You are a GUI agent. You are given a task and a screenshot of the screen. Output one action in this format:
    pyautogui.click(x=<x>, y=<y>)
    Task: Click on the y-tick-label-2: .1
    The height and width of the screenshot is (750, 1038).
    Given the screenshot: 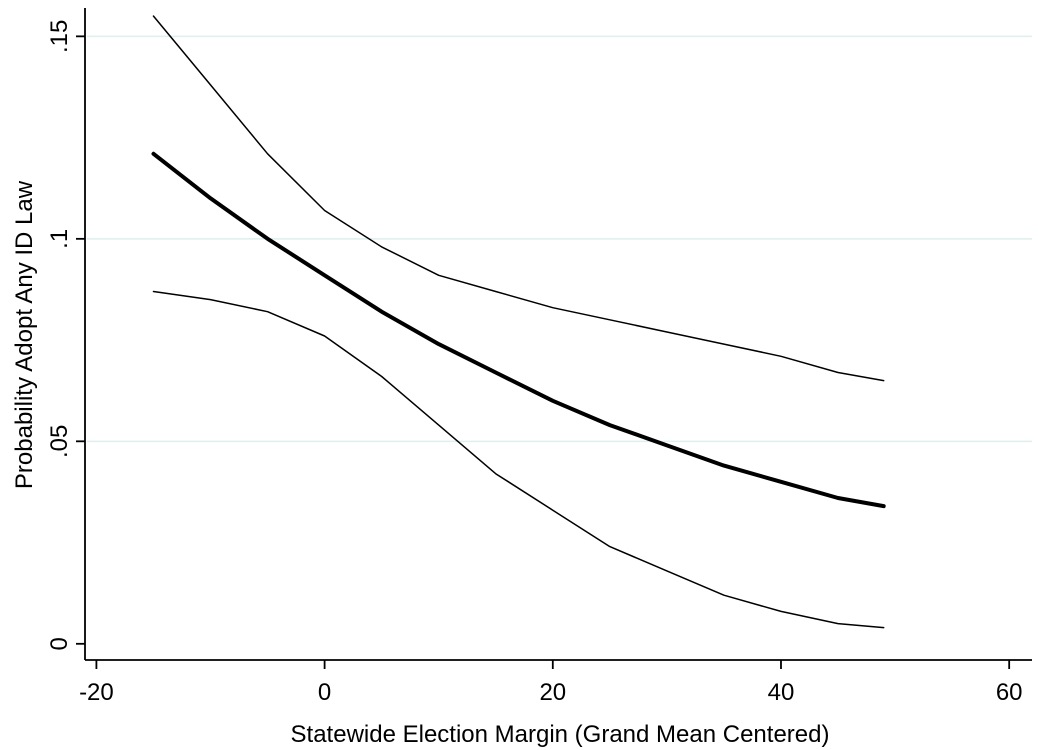 What is the action you would take?
    pyautogui.click(x=59, y=239)
    